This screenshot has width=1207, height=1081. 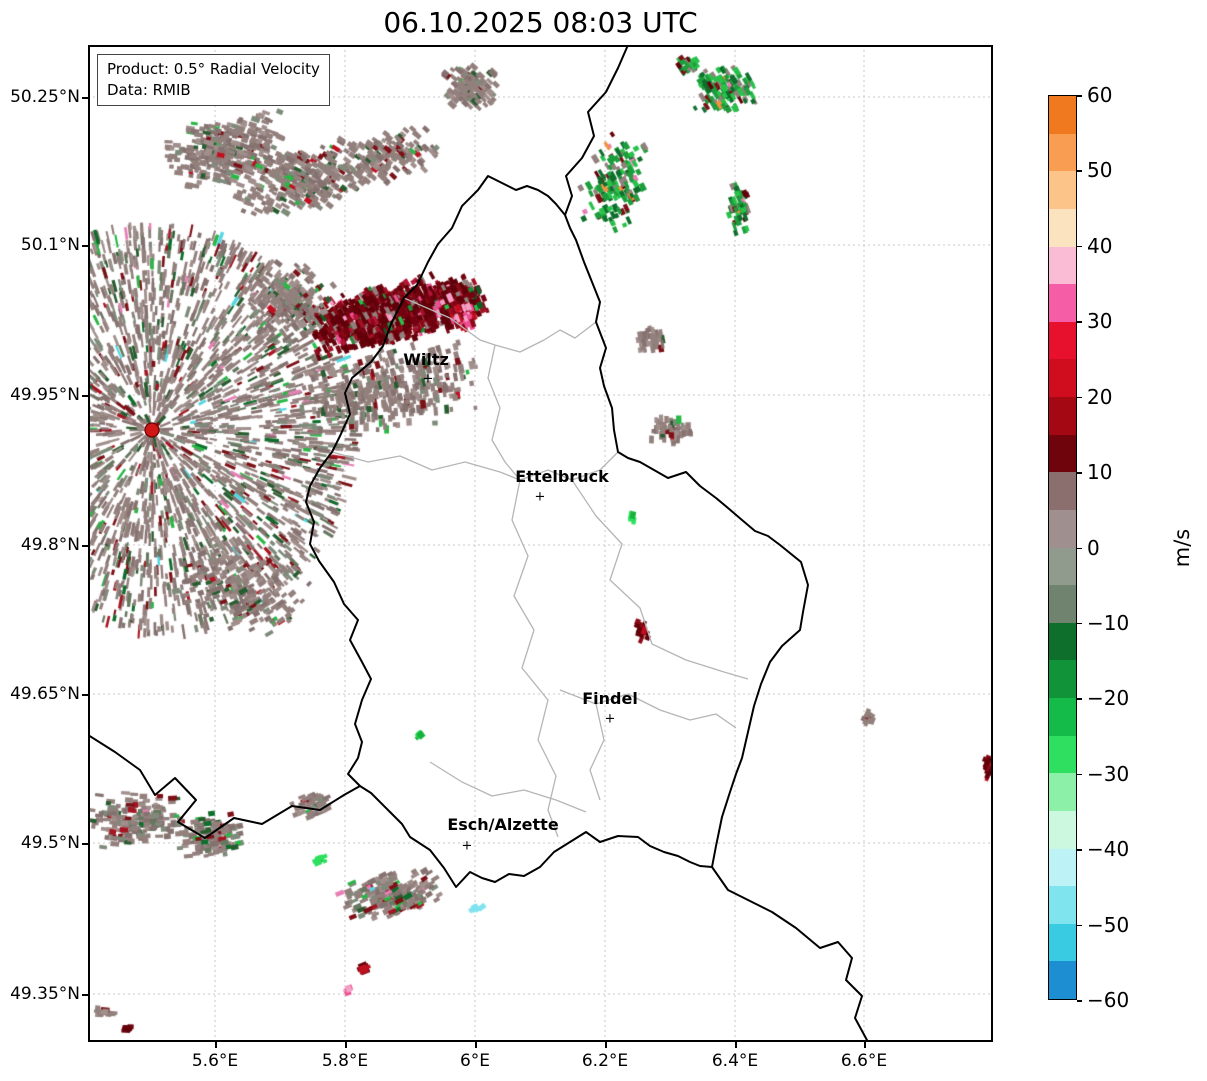 I want to click on colorbar-tick-label: 0, so click(x=1093, y=547).